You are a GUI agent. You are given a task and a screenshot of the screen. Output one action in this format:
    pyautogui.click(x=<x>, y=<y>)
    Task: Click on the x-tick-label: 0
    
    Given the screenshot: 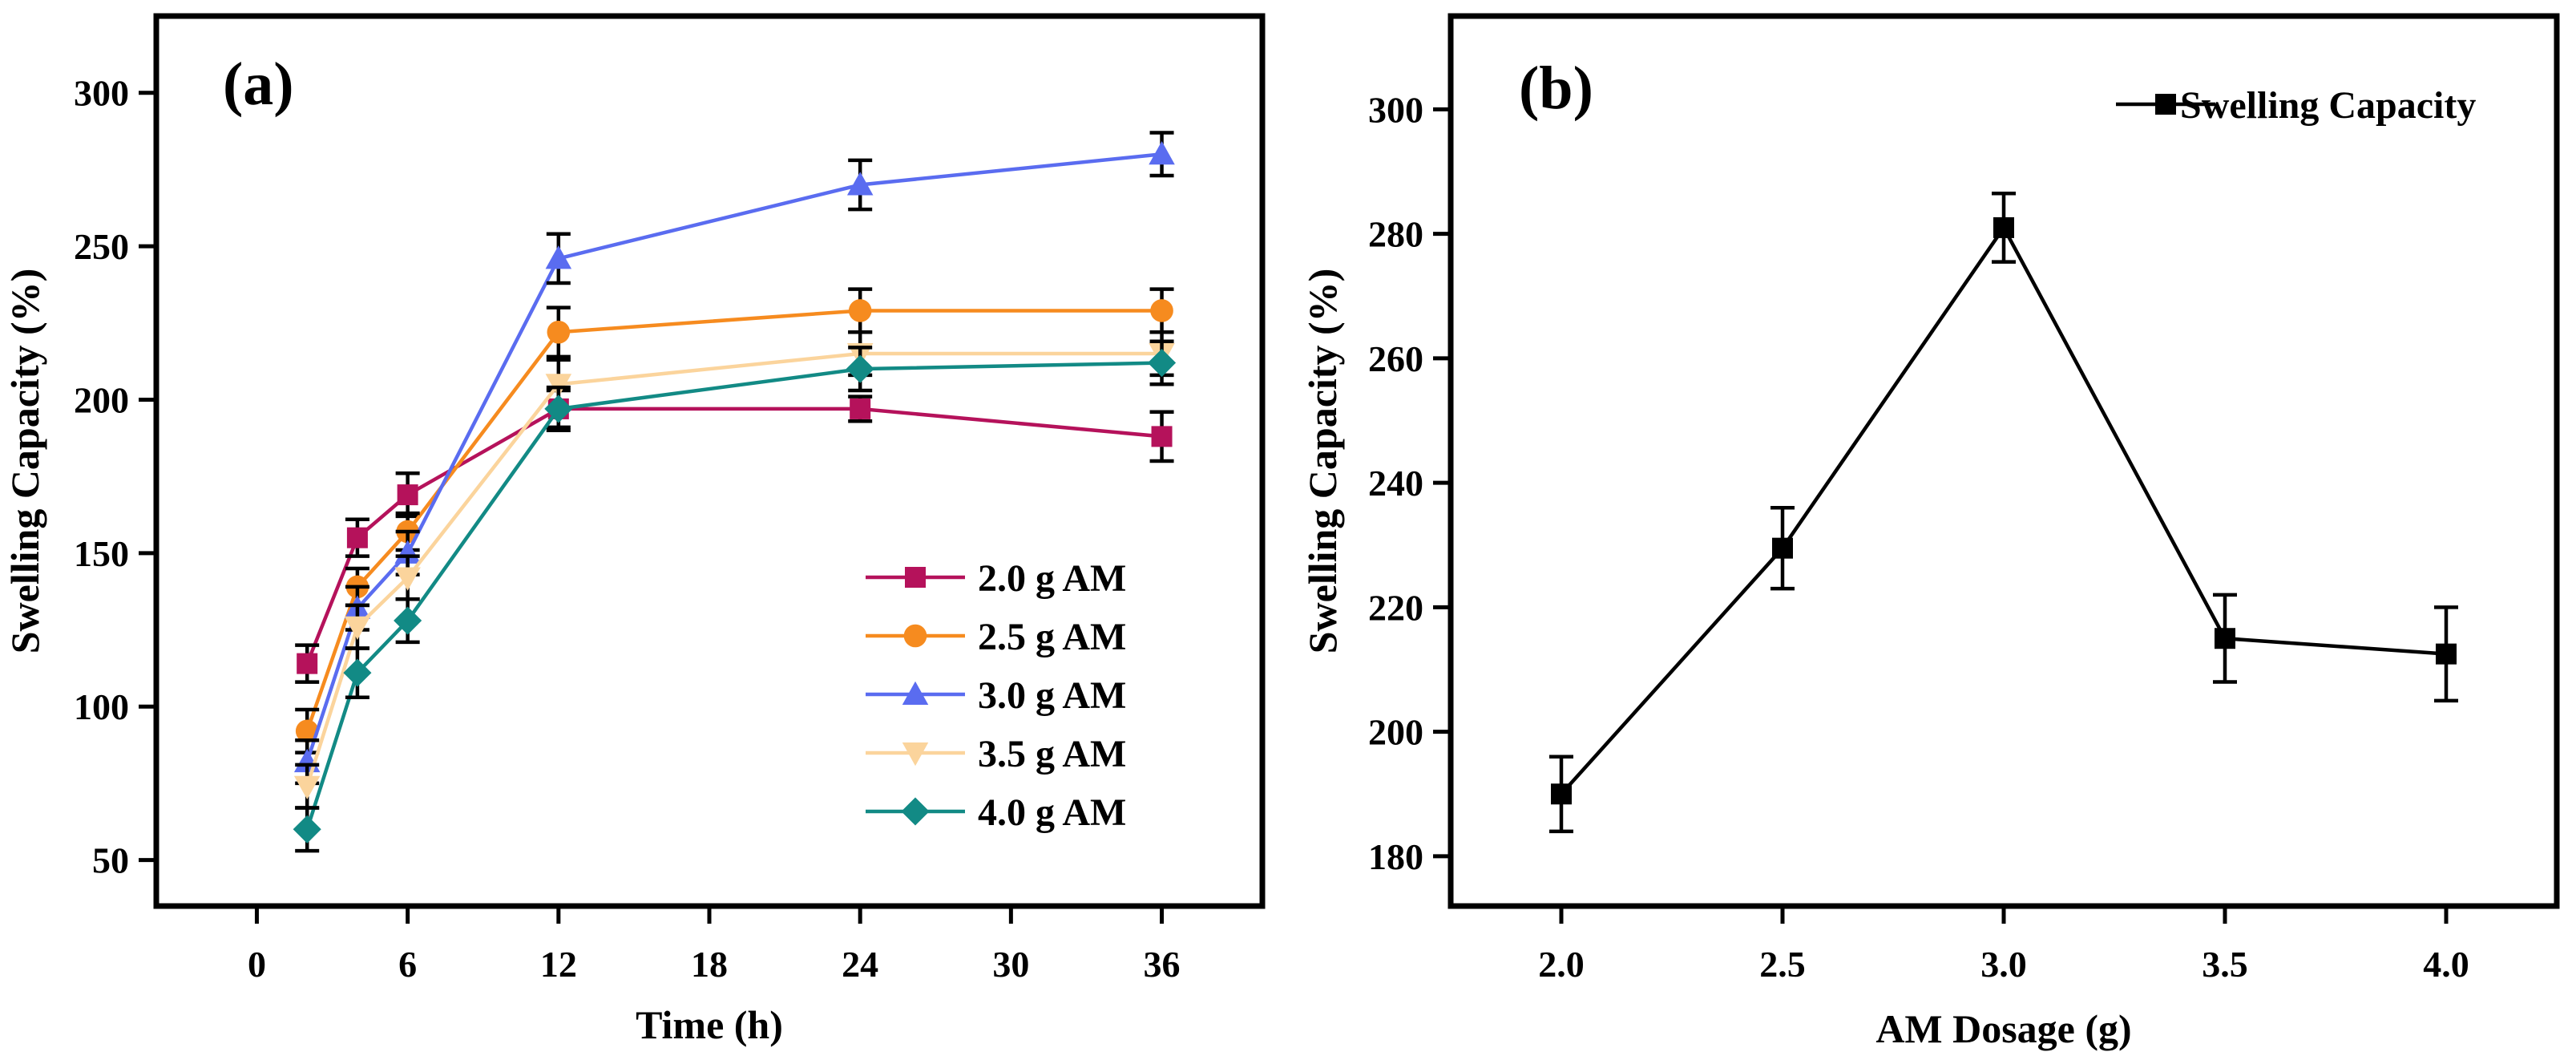 What is the action you would take?
    pyautogui.click(x=257, y=964)
    